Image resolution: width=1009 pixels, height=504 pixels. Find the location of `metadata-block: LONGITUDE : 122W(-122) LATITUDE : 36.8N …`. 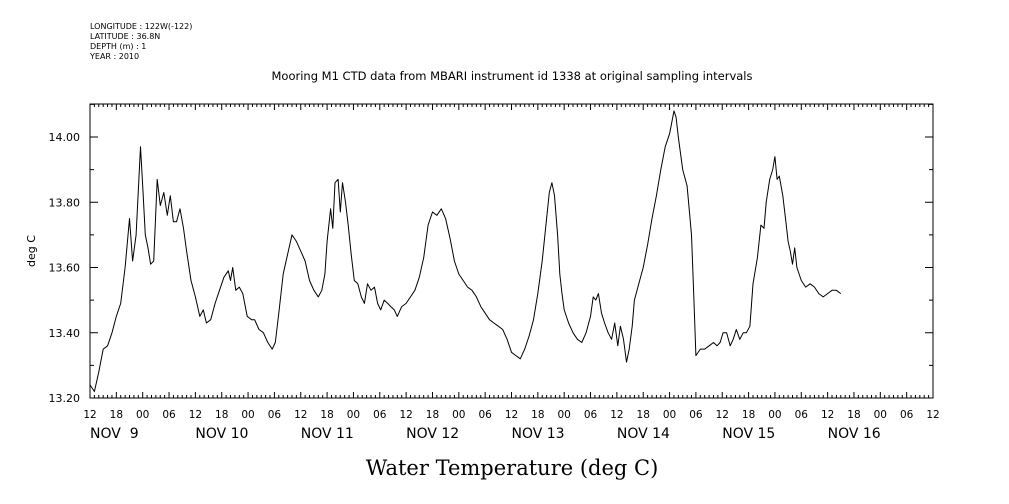

metadata-block: LONGITUDE : 122W(-122) LATITUDE : 36.8N … is located at coordinates (140, 41).